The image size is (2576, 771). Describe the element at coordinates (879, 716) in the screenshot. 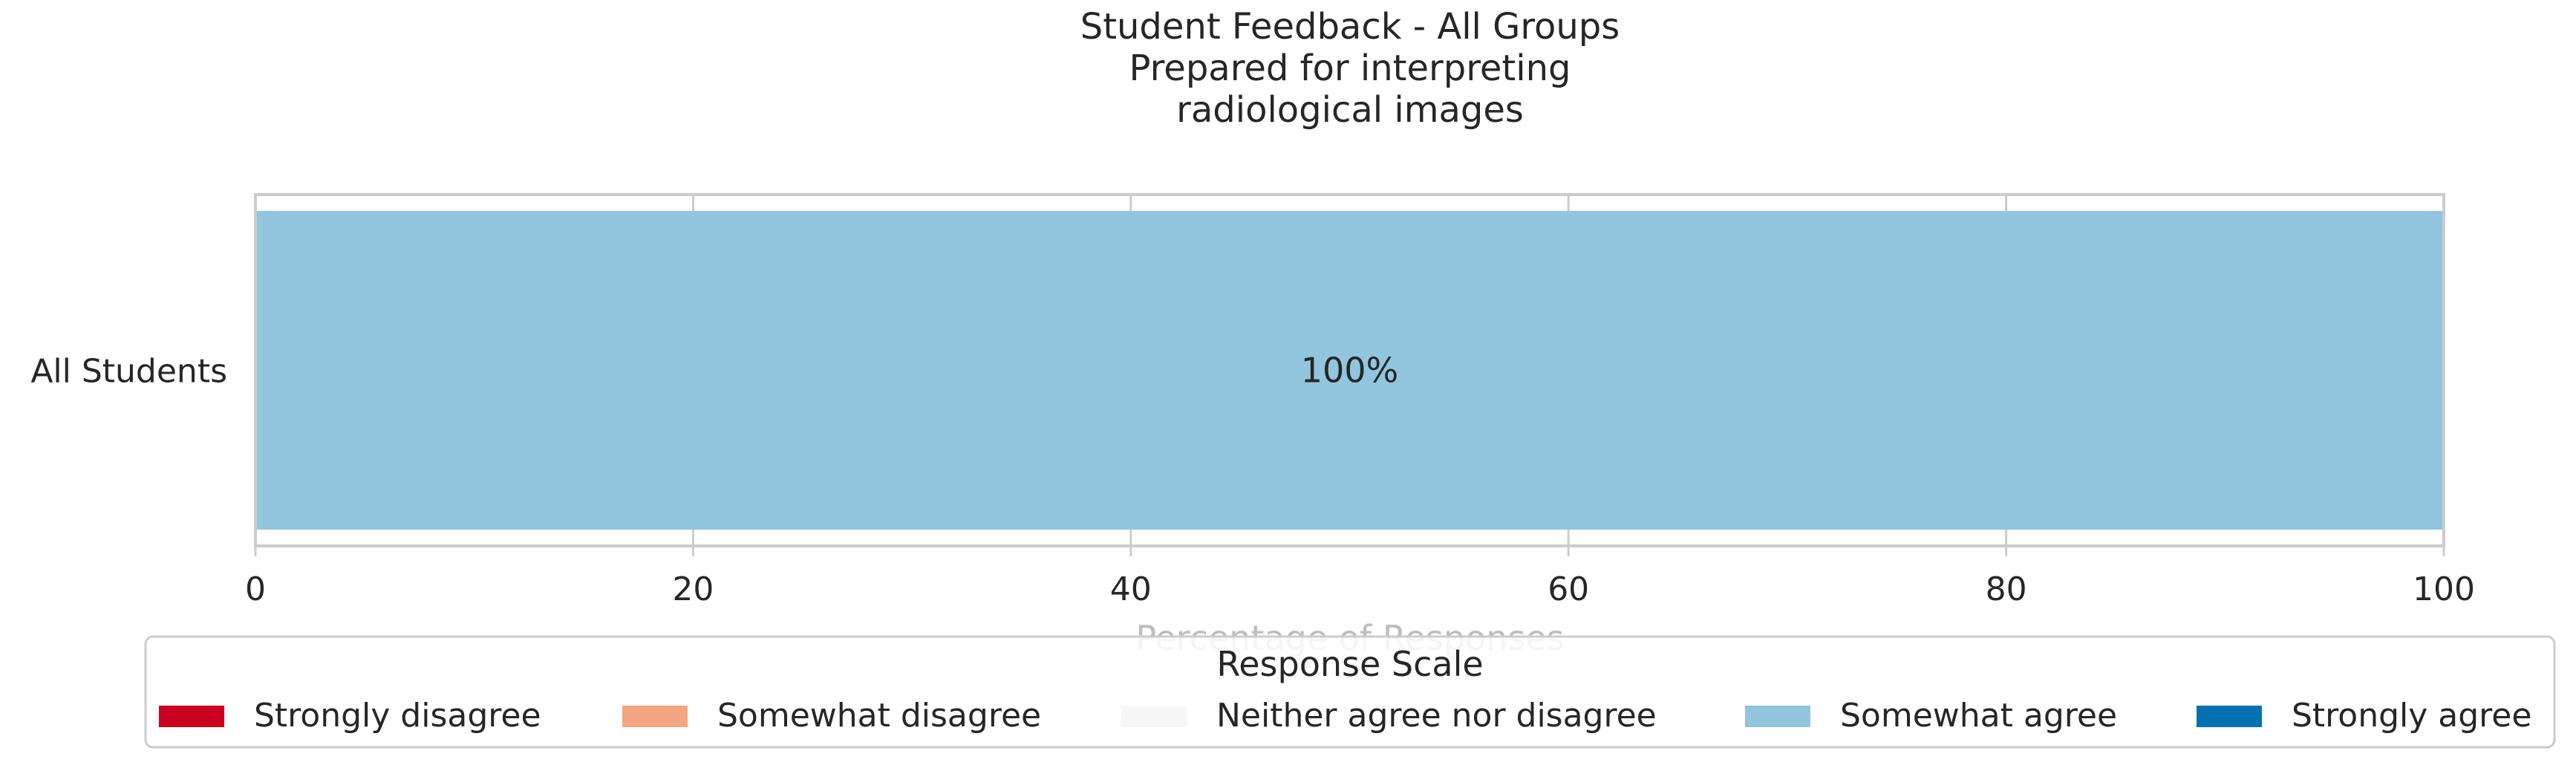

I see `legend-label: Somewhat disagree` at that location.